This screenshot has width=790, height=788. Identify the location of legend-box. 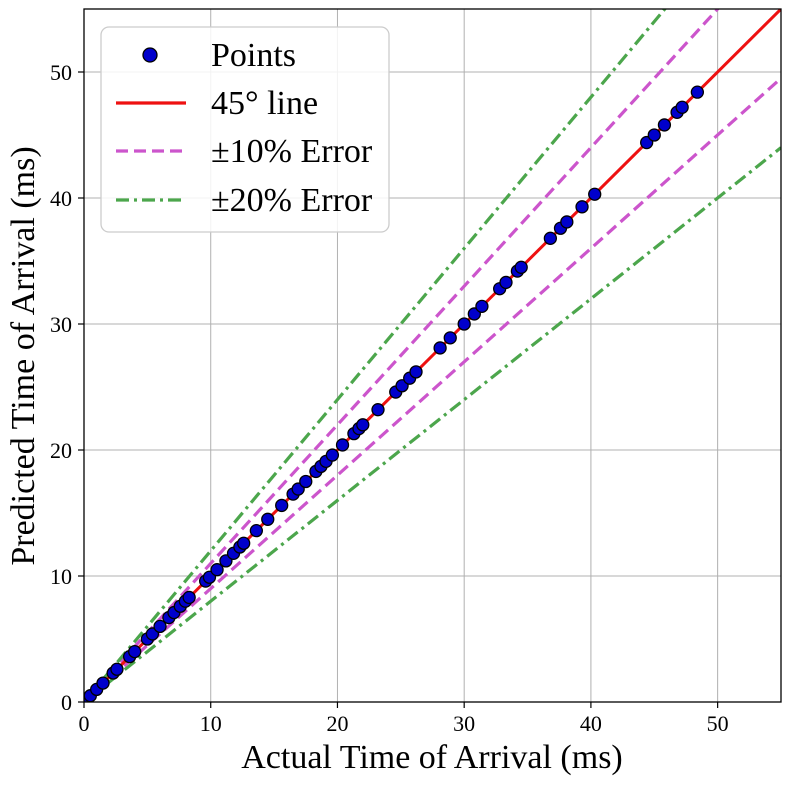
(245, 129).